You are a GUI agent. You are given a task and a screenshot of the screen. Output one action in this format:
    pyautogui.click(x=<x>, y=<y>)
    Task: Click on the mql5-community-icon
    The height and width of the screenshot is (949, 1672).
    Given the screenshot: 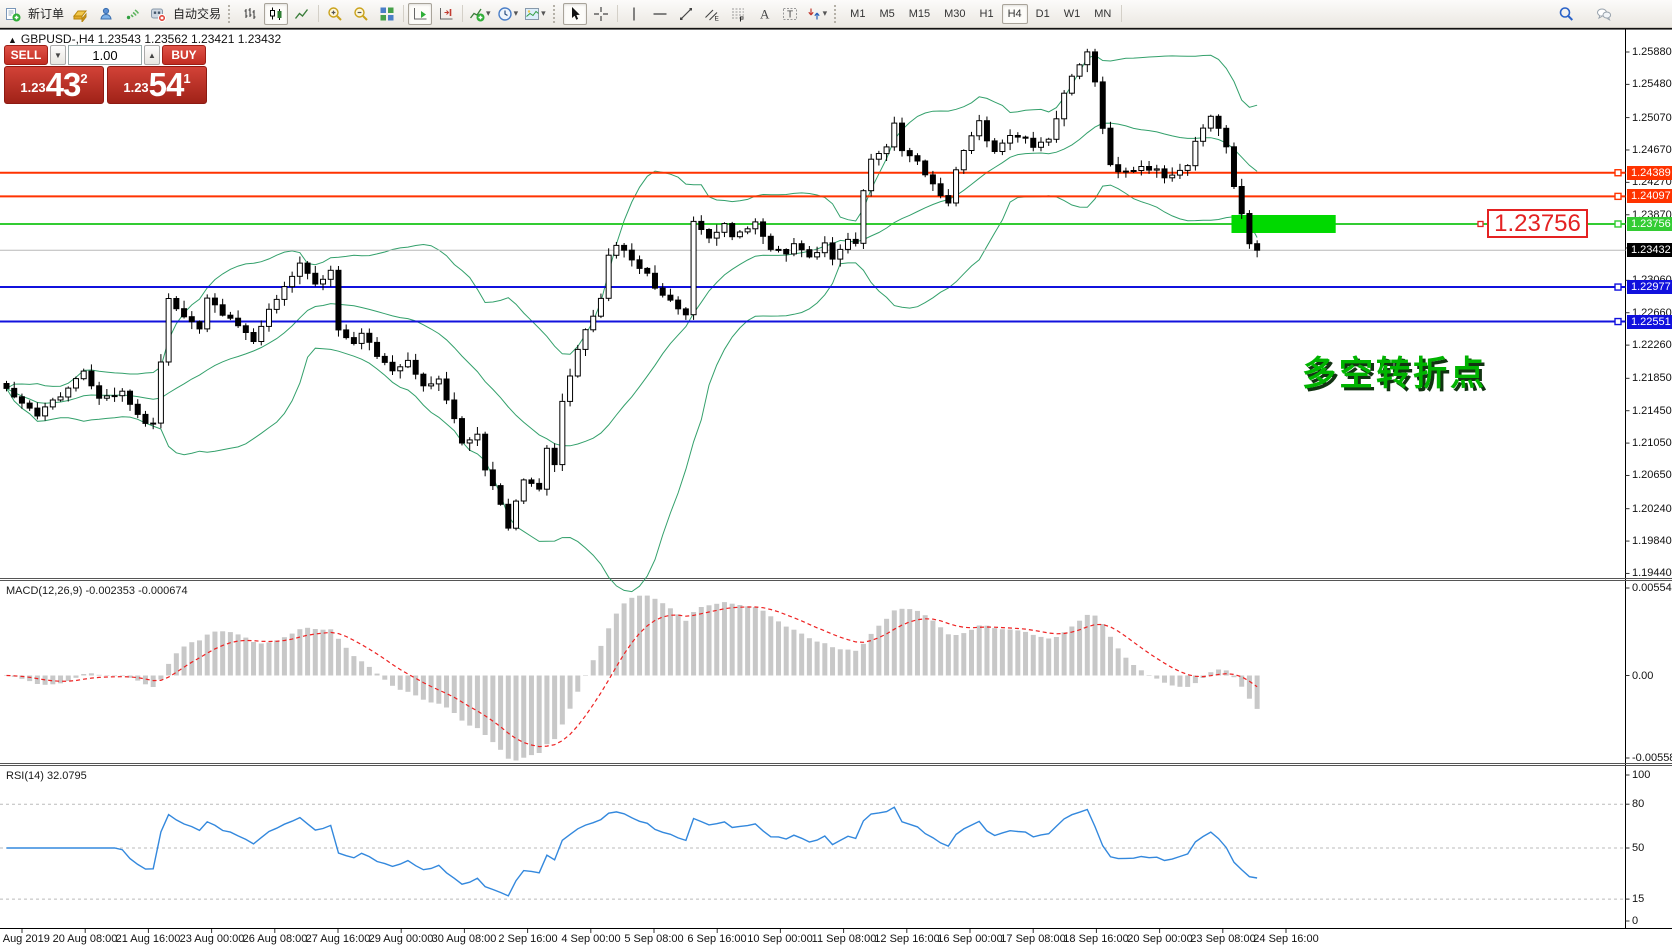 What is the action you would take?
    pyautogui.click(x=106, y=13)
    